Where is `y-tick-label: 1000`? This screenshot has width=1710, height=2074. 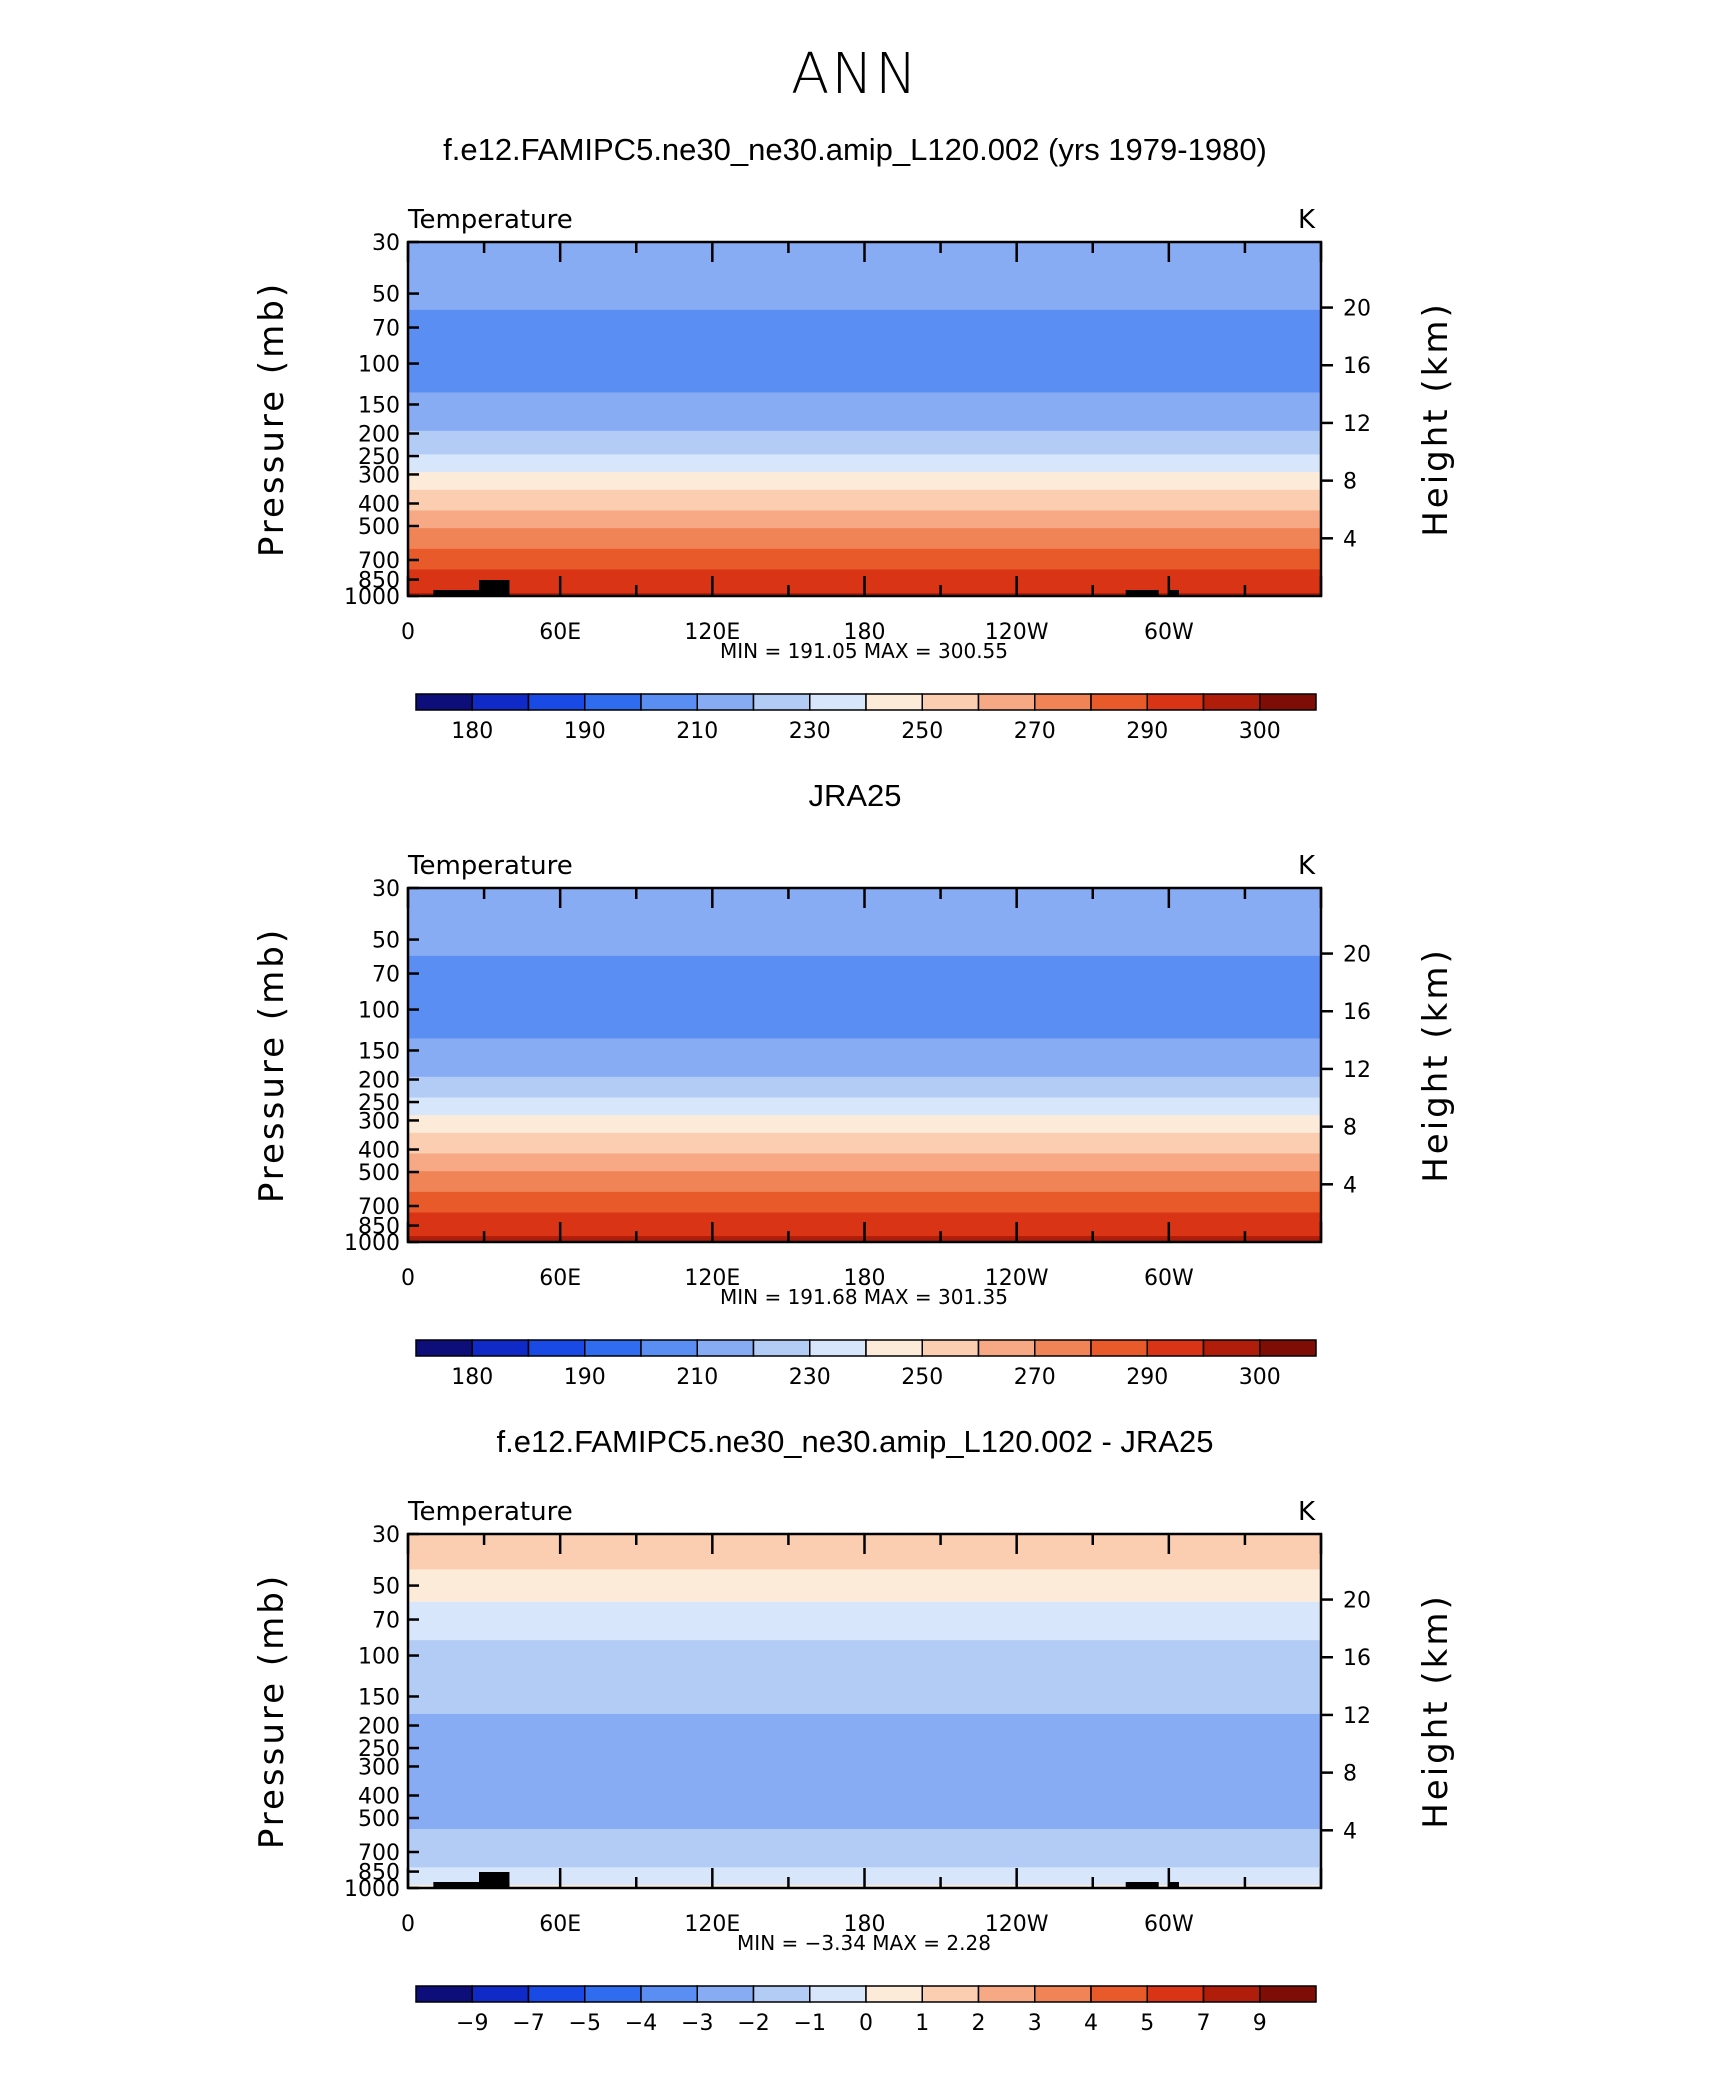
y-tick-label: 1000 is located at coordinates (372, 1889).